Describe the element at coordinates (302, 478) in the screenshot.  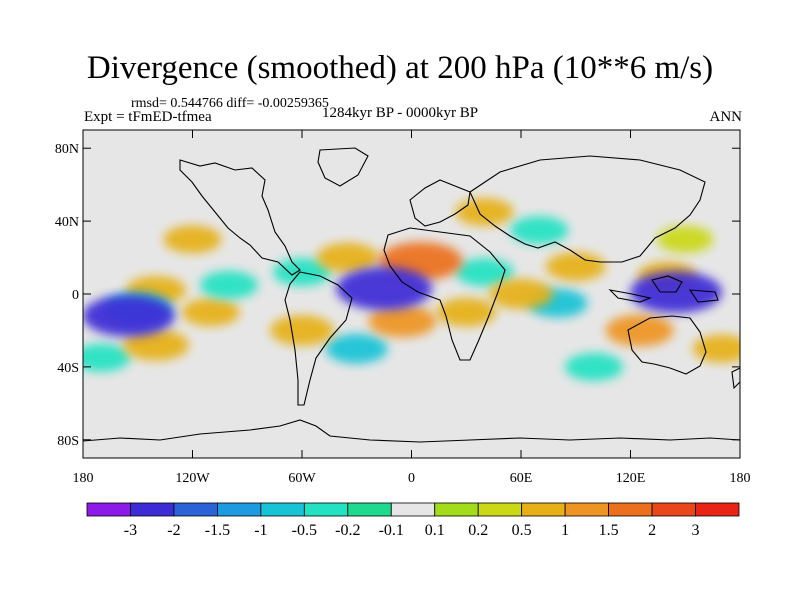
I see `x-tick-label: 60W` at that location.